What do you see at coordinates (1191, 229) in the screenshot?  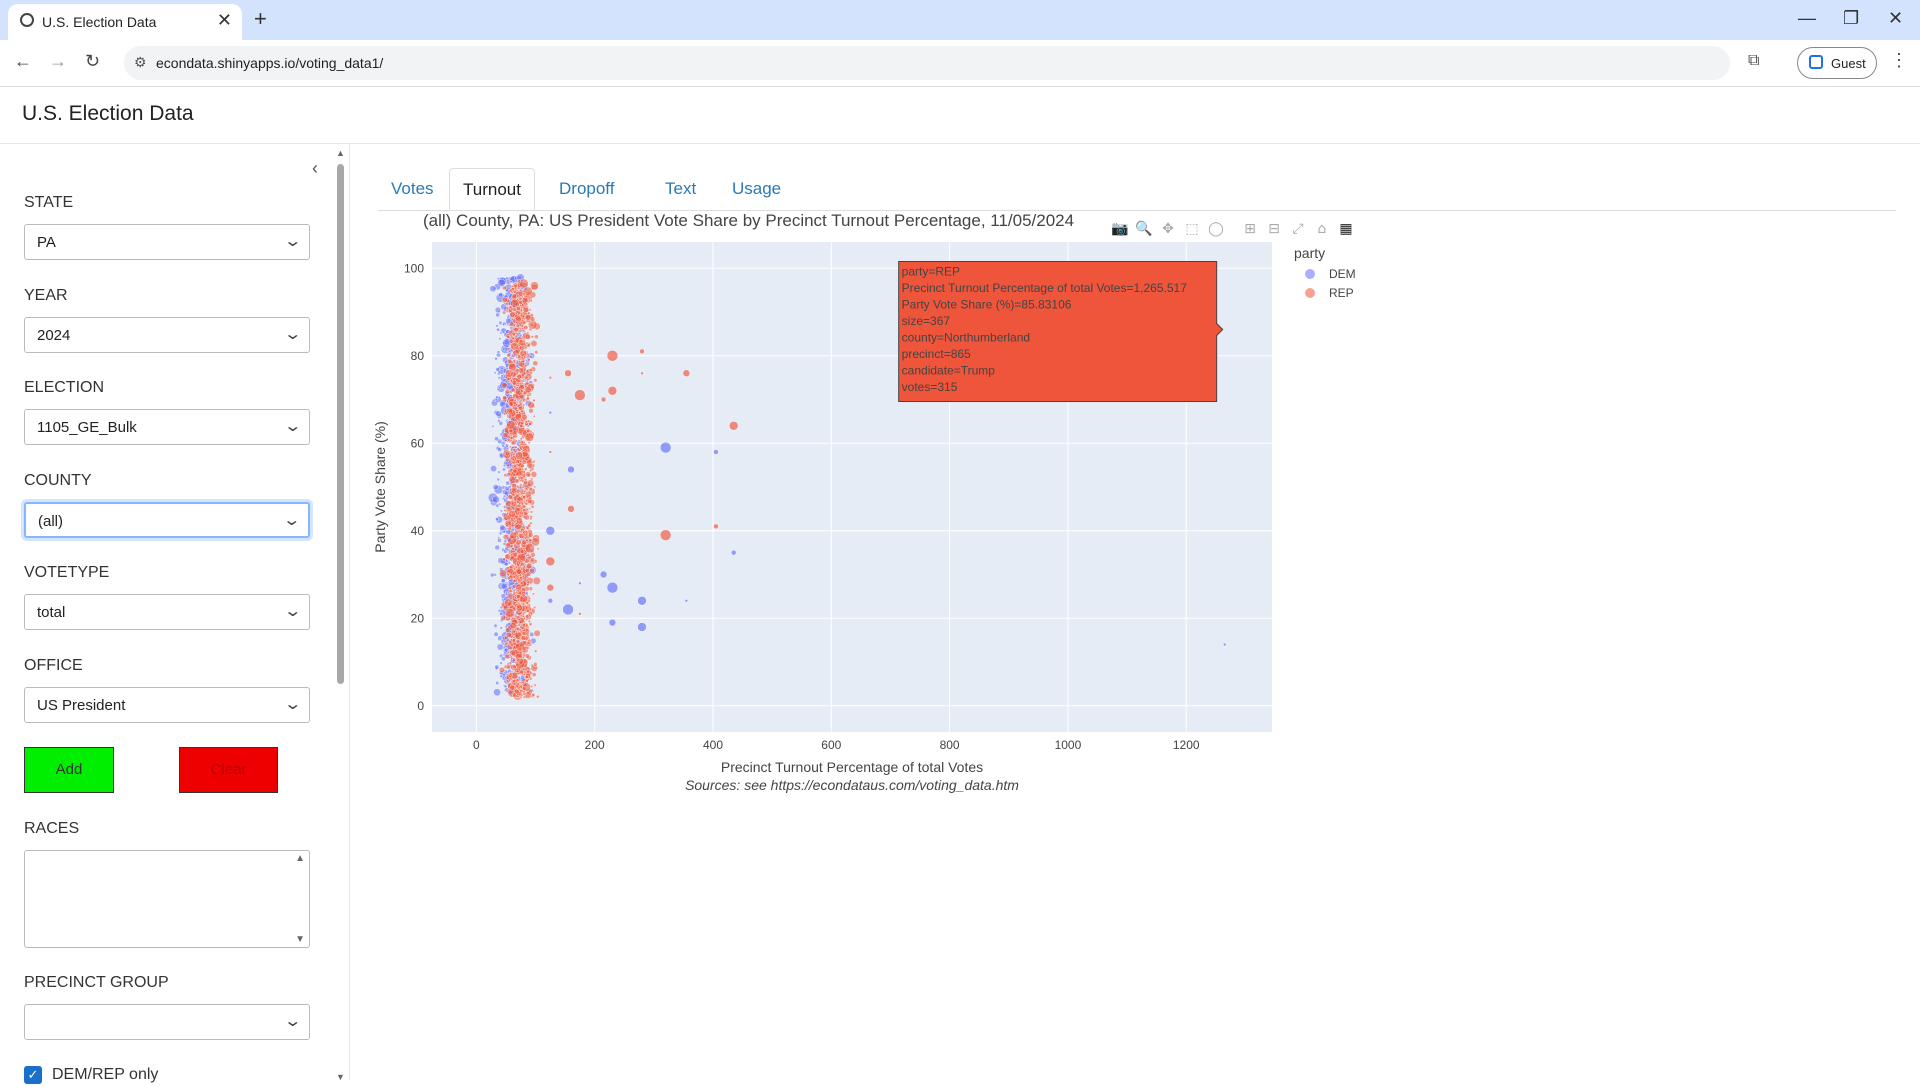 I see `box-select-icon: ⬚` at bounding box center [1191, 229].